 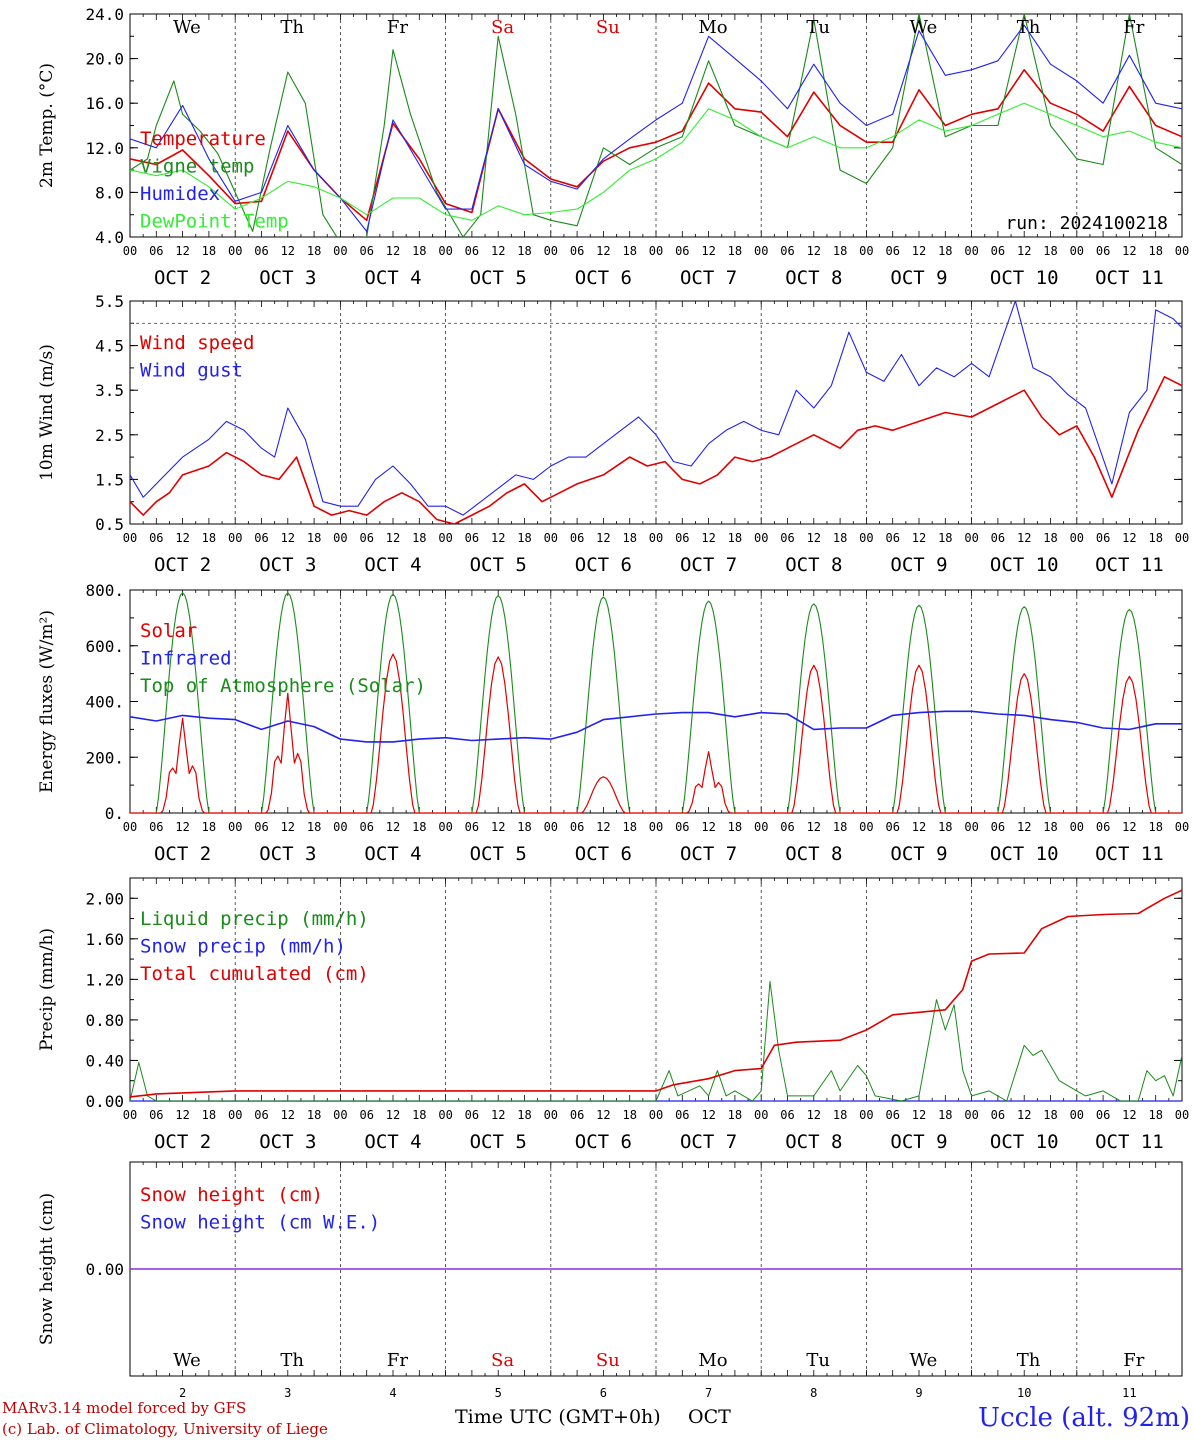 I want to click on y-tick-label: 0.80, so click(x=104, y=1020).